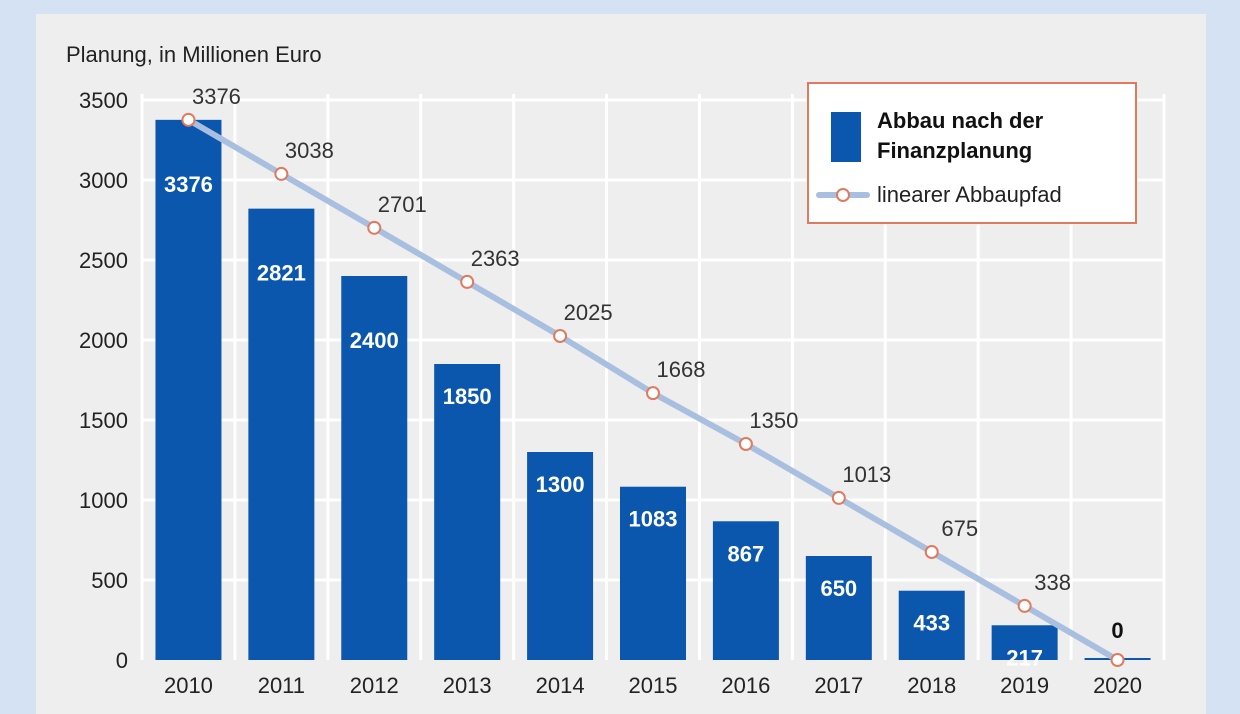 This screenshot has height=714, width=1240. Describe the element at coordinates (103, 340) in the screenshot. I see `y-tick-label: 2000` at that location.